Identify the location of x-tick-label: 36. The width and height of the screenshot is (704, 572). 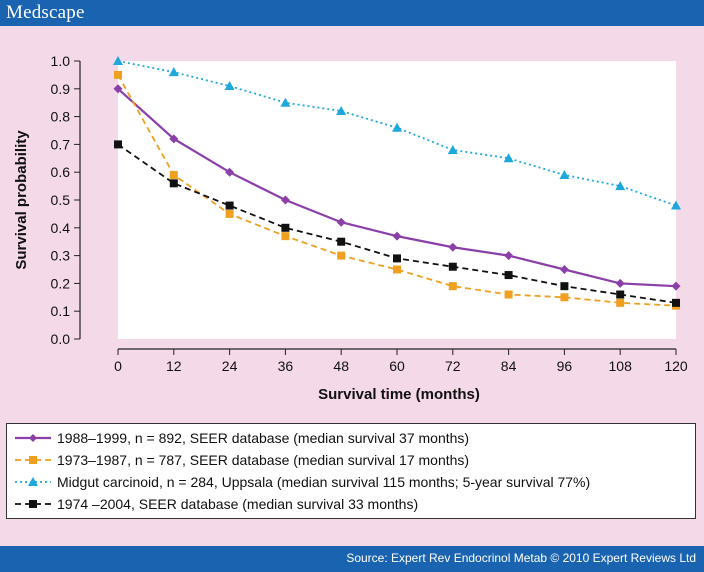
(286, 366).